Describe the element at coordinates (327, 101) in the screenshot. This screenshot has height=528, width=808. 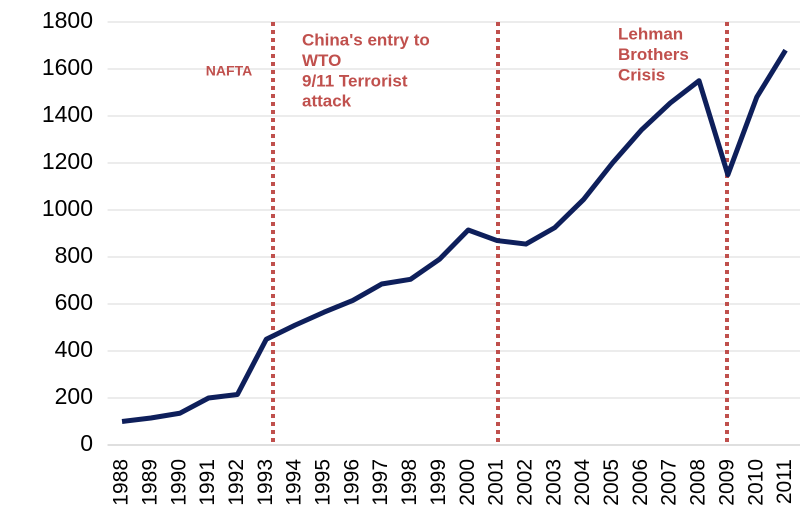
I see `annotation: attack` at that location.